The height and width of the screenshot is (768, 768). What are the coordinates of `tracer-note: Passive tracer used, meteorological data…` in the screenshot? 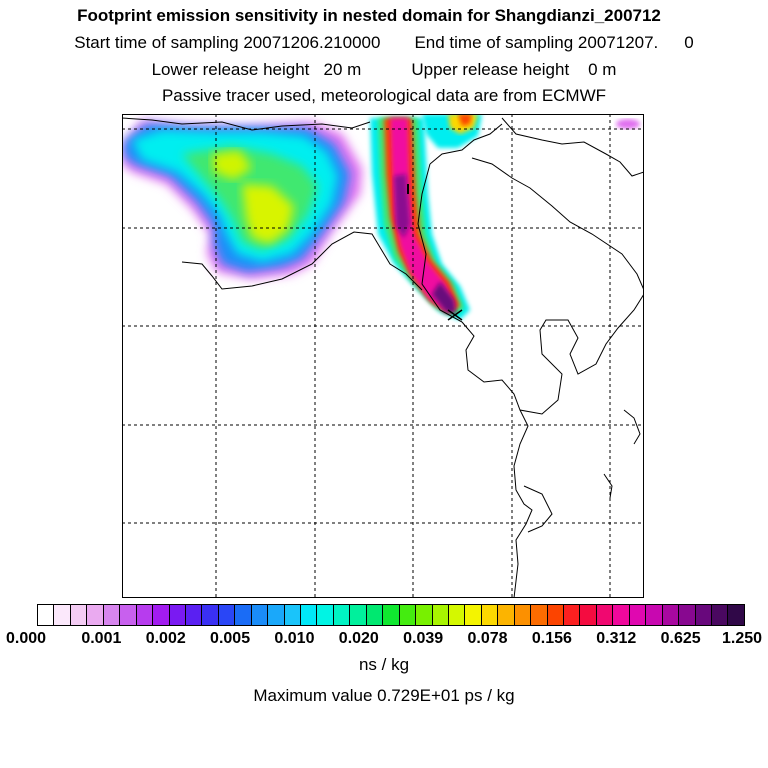 It's located at (384, 95).